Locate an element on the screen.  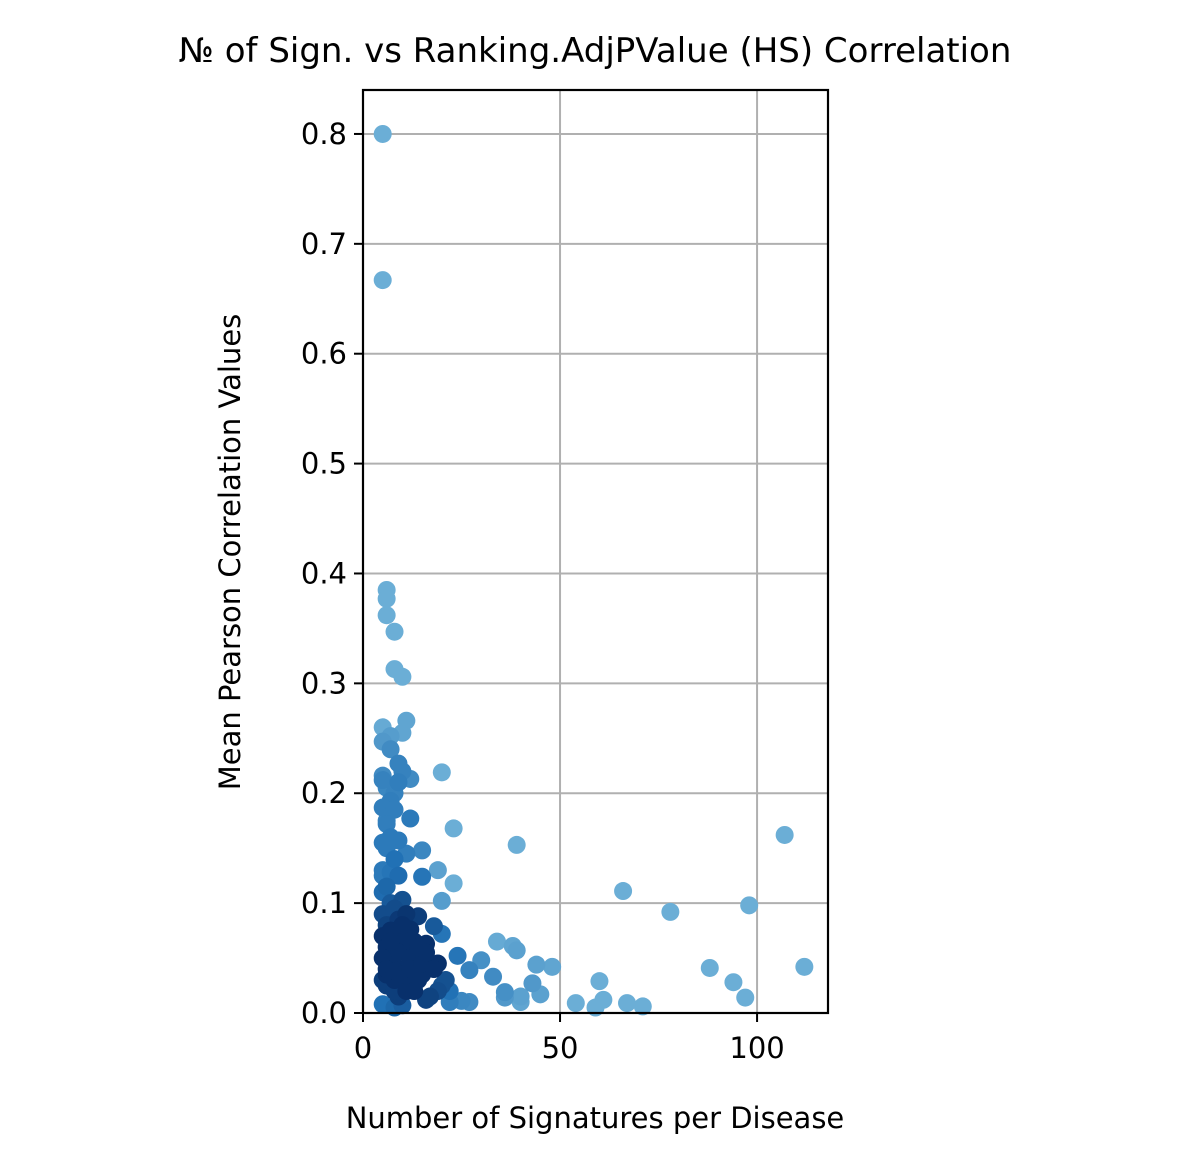
x-tick-label: 50 is located at coordinates (560, 1048).